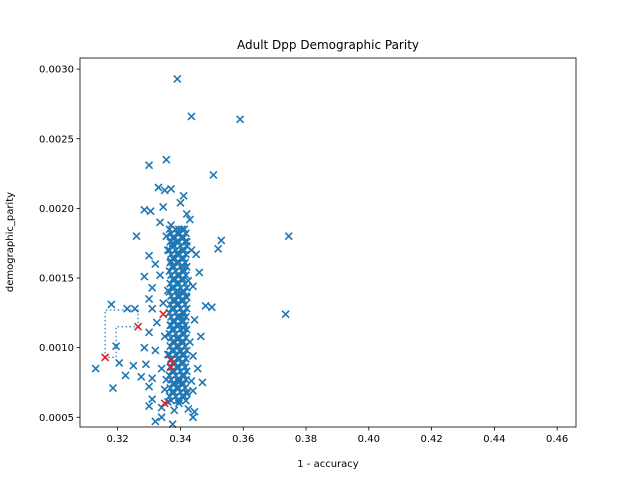 Image resolution: width=640 pixels, height=480 pixels. Describe the element at coordinates (138, 359) in the screenshot. I see `pareto-points` at that location.